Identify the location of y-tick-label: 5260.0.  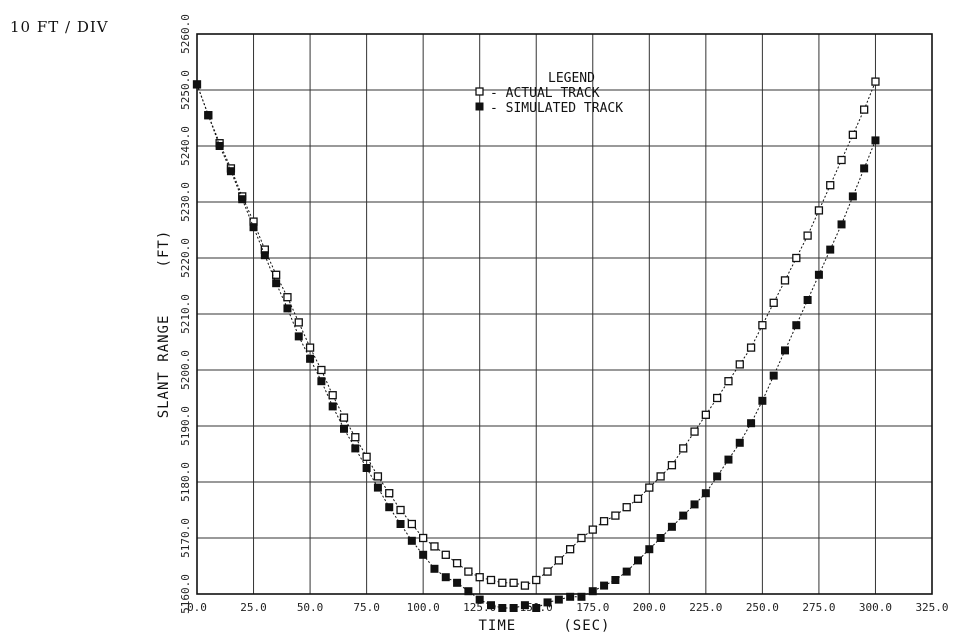
(185, 34).